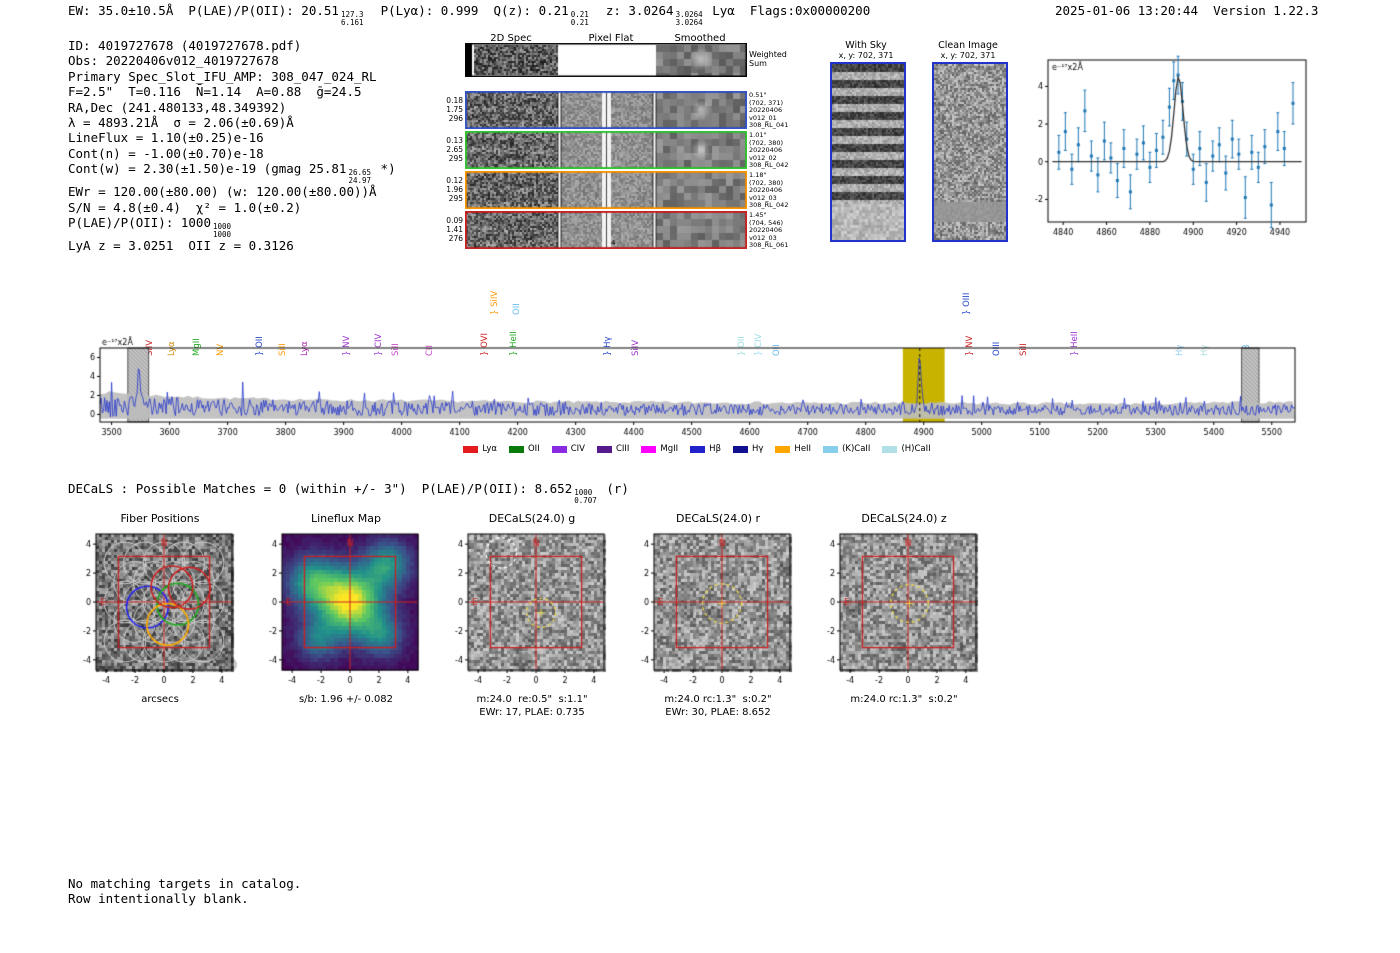 The width and height of the screenshot is (1400, 953). I want to click on fraction-sup: 1000, so click(583, 492).